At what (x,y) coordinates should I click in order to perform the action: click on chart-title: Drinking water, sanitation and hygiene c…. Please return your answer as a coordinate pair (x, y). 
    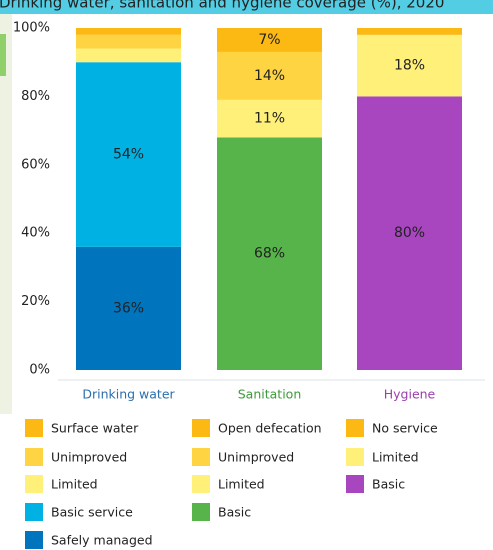
    Looking at the image, I should click on (222, 6).